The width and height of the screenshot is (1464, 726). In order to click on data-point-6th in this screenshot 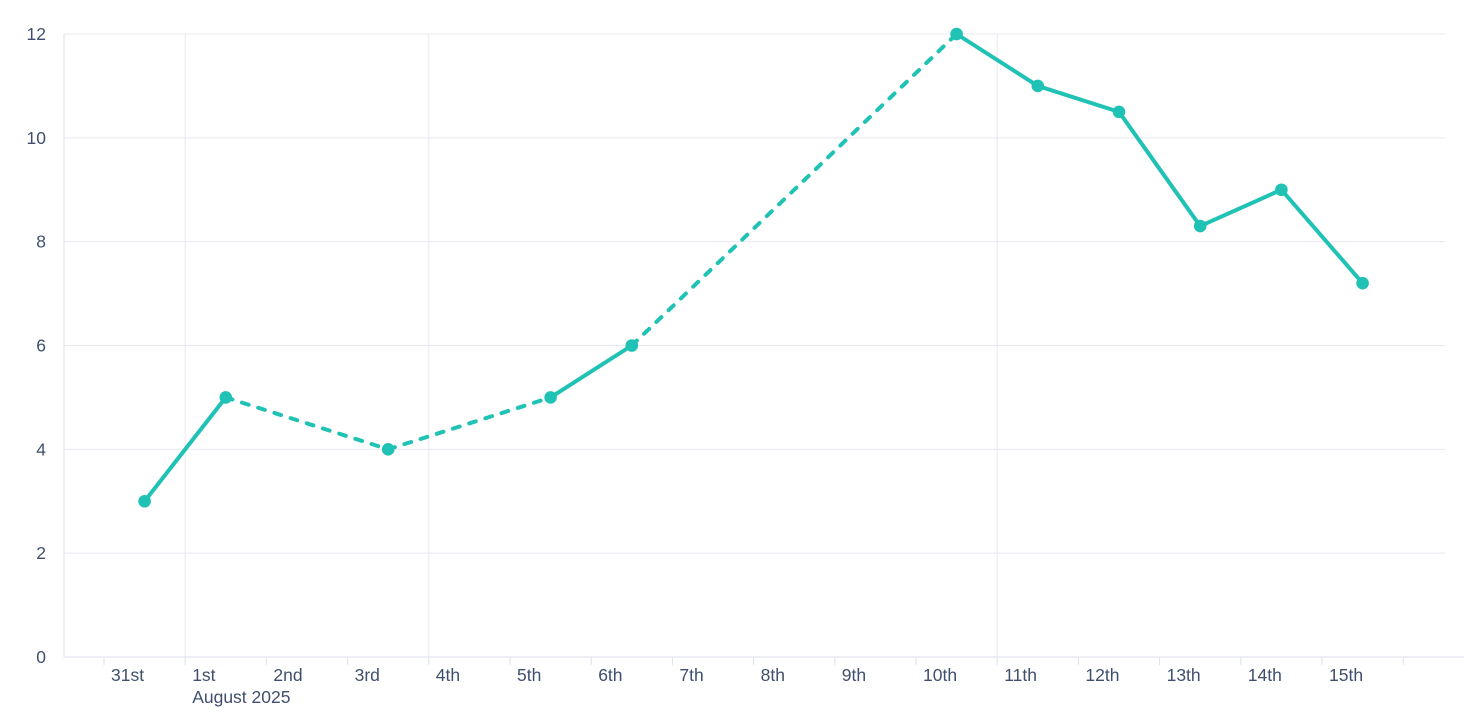, I will do `click(632, 345)`.